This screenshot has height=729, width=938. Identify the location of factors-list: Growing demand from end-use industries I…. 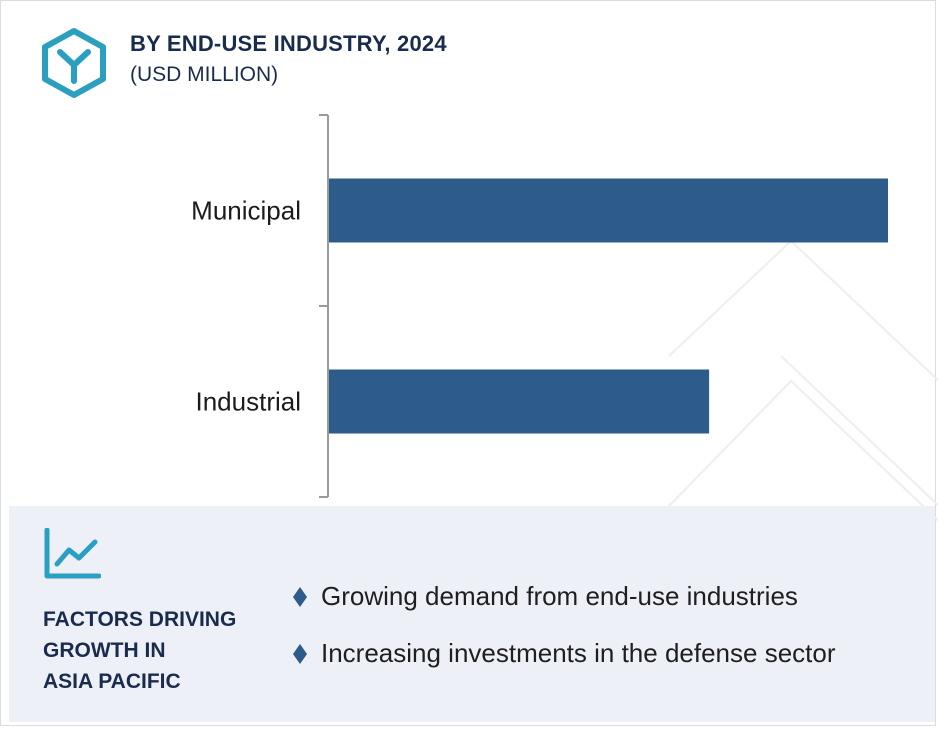
(563, 625).